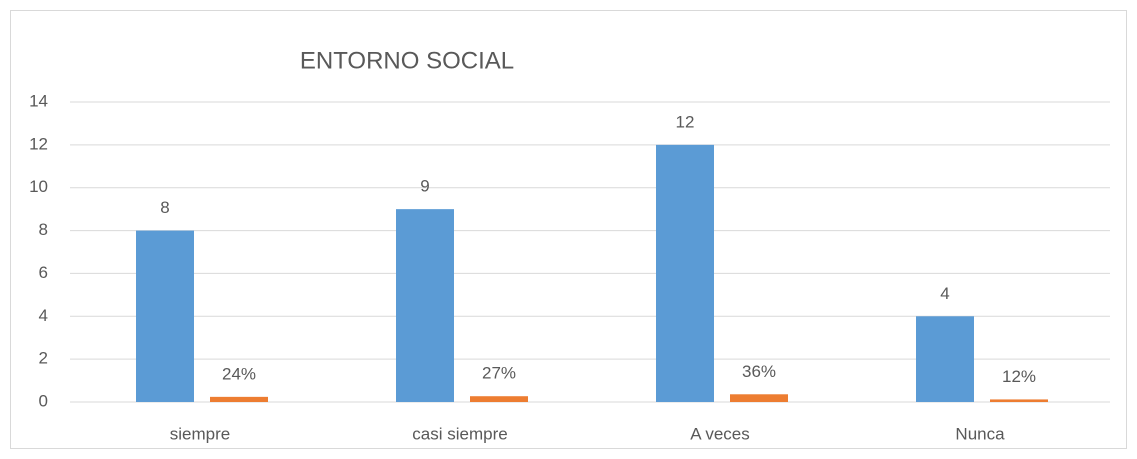 The height and width of the screenshot is (459, 1137). Describe the element at coordinates (43, 400) in the screenshot. I see `y-tick-label: 0` at that location.